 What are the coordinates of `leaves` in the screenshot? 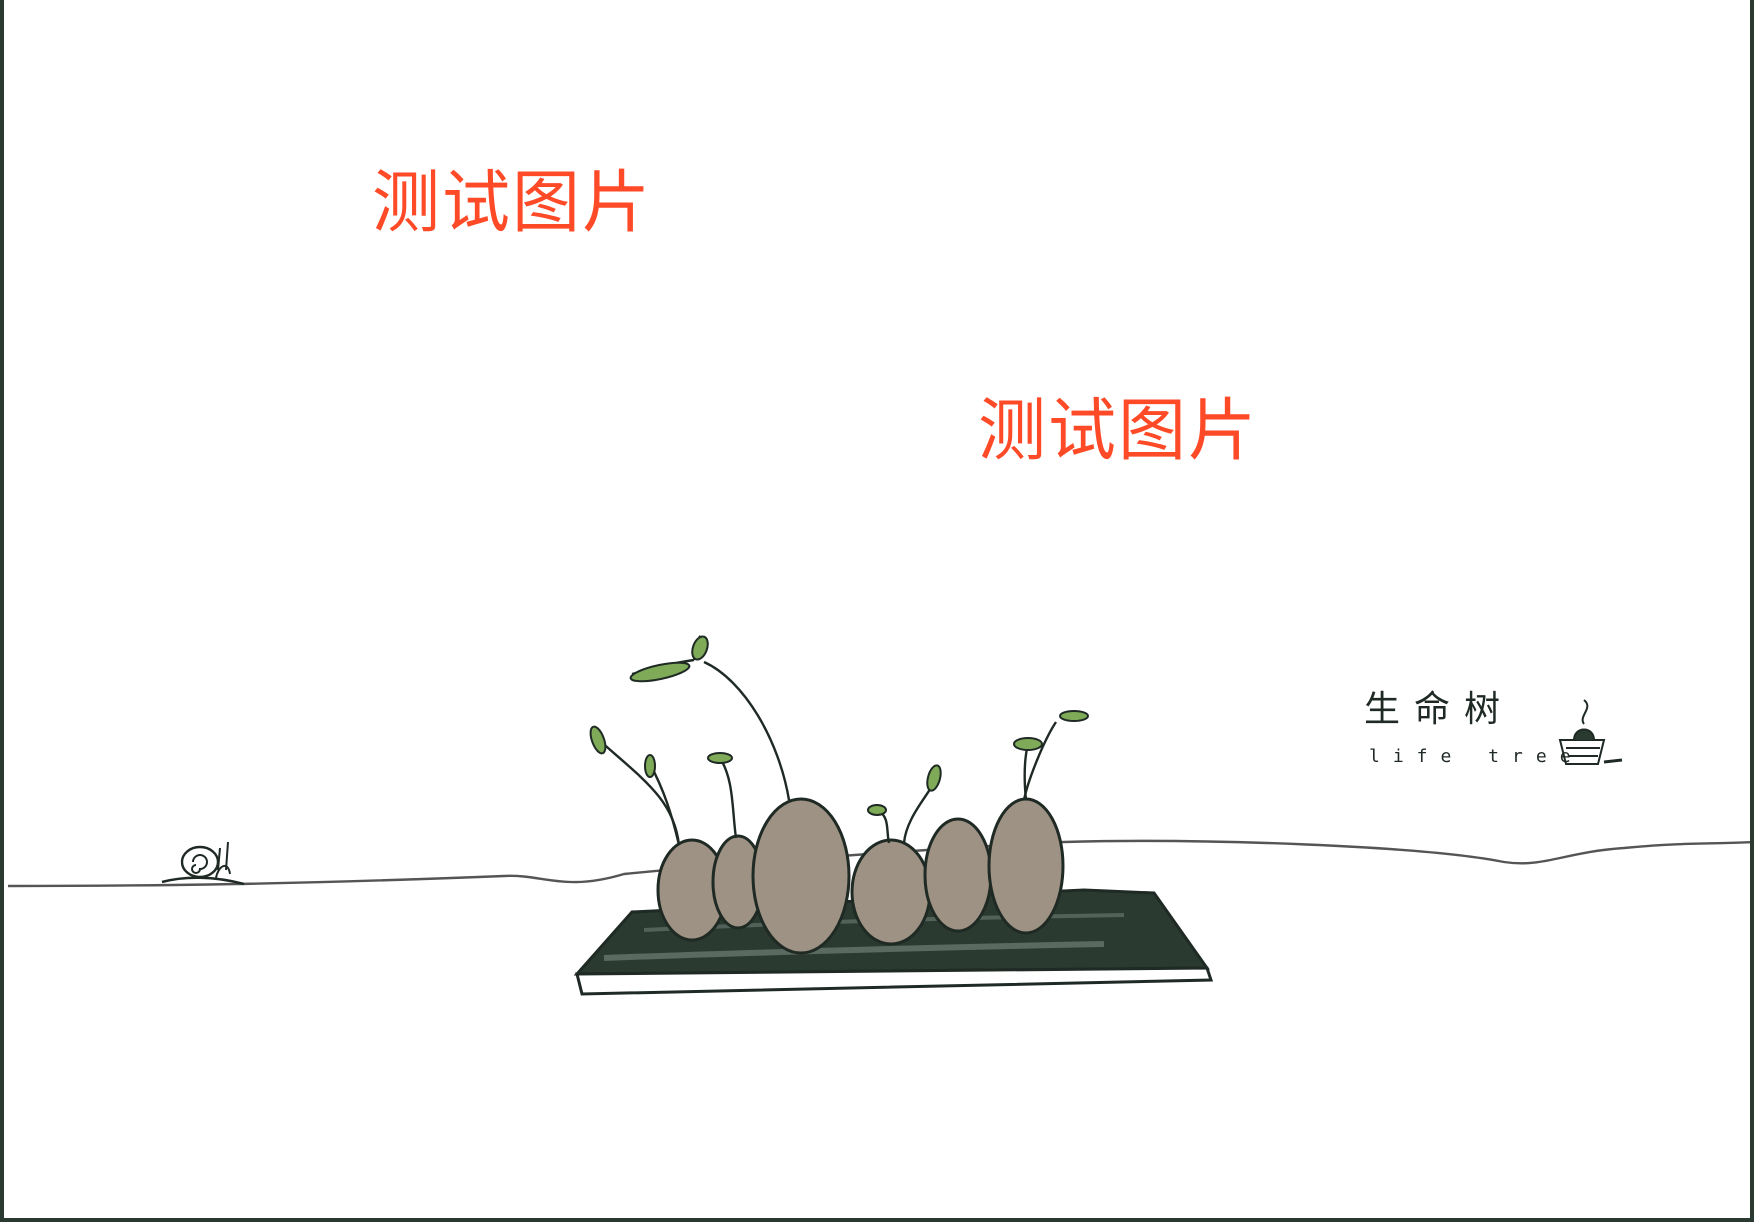 It's located at (839, 725).